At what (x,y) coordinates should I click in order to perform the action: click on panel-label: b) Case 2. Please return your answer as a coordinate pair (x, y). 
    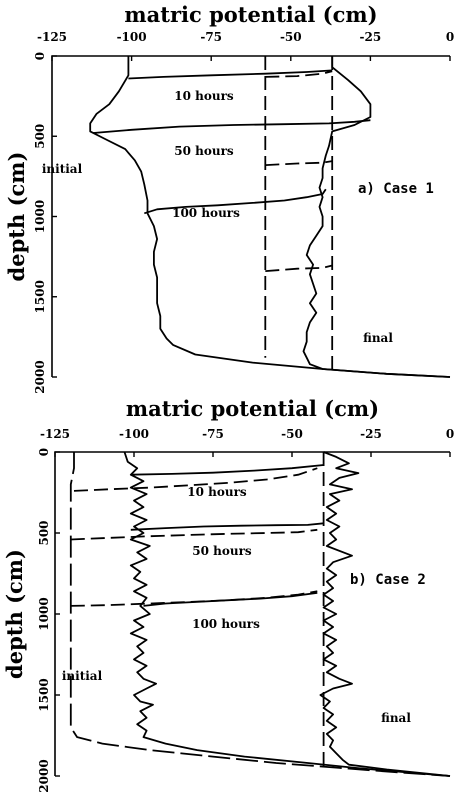
    Looking at the image, I should click on (388, 580).